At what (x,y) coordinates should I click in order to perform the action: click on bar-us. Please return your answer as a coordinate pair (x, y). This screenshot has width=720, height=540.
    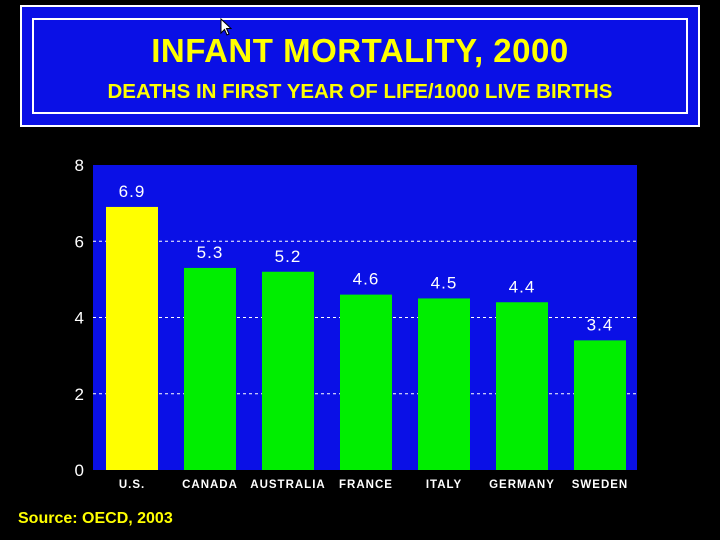
    Looking at the image, I should click on (132, 338).